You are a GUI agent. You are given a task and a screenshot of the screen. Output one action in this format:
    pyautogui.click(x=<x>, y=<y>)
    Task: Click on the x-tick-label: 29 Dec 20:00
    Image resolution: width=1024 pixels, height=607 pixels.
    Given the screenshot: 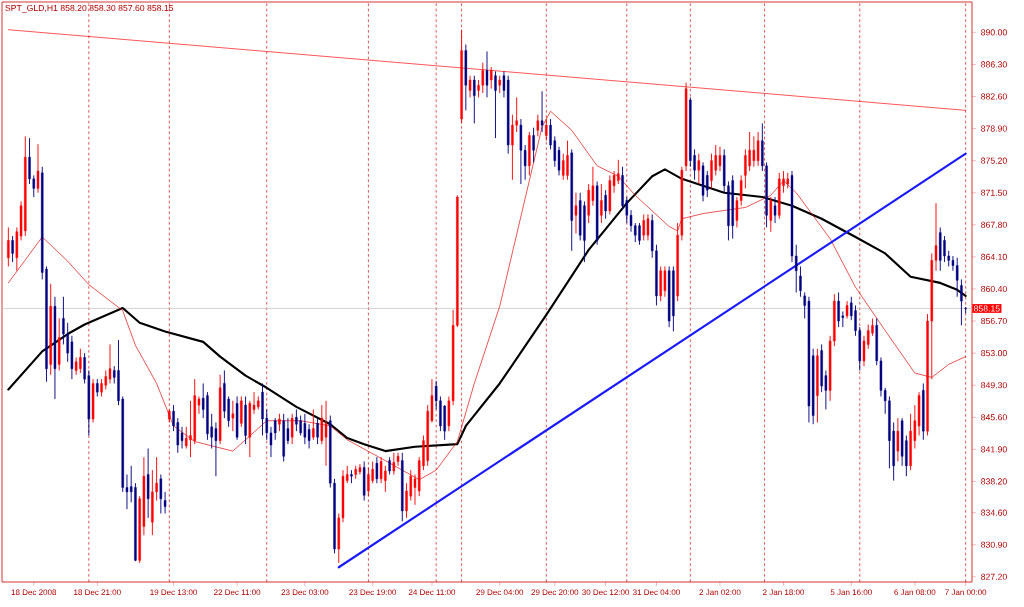 What is the action you would take?
    pyautogui.click(x=555, y=592)
    